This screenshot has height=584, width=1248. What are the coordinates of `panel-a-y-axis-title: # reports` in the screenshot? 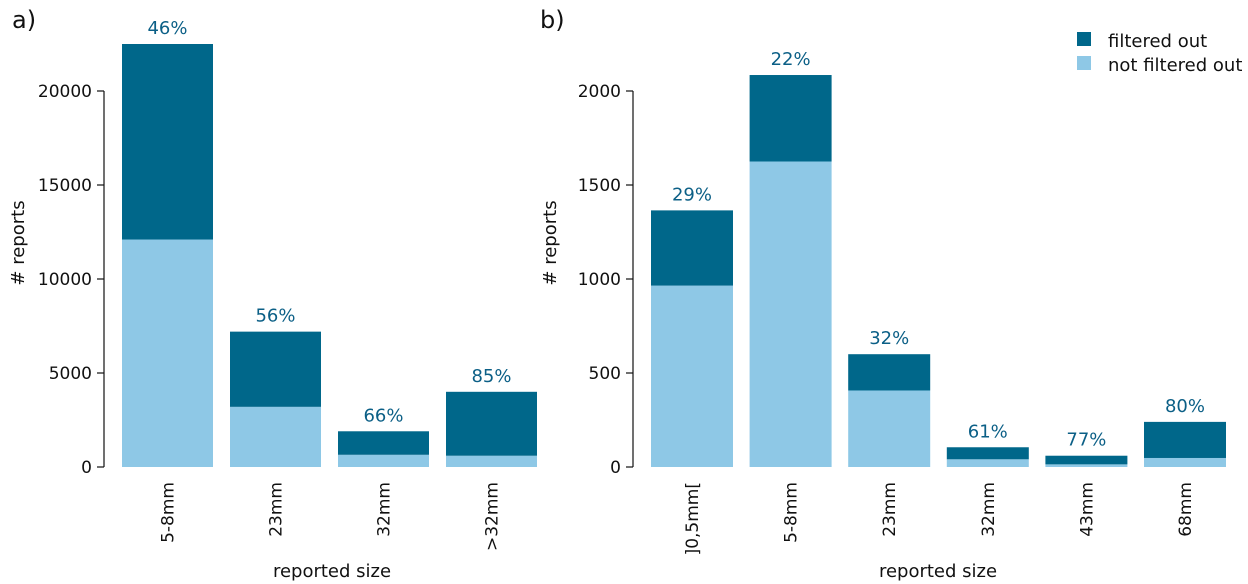 It's located at (18, 242).